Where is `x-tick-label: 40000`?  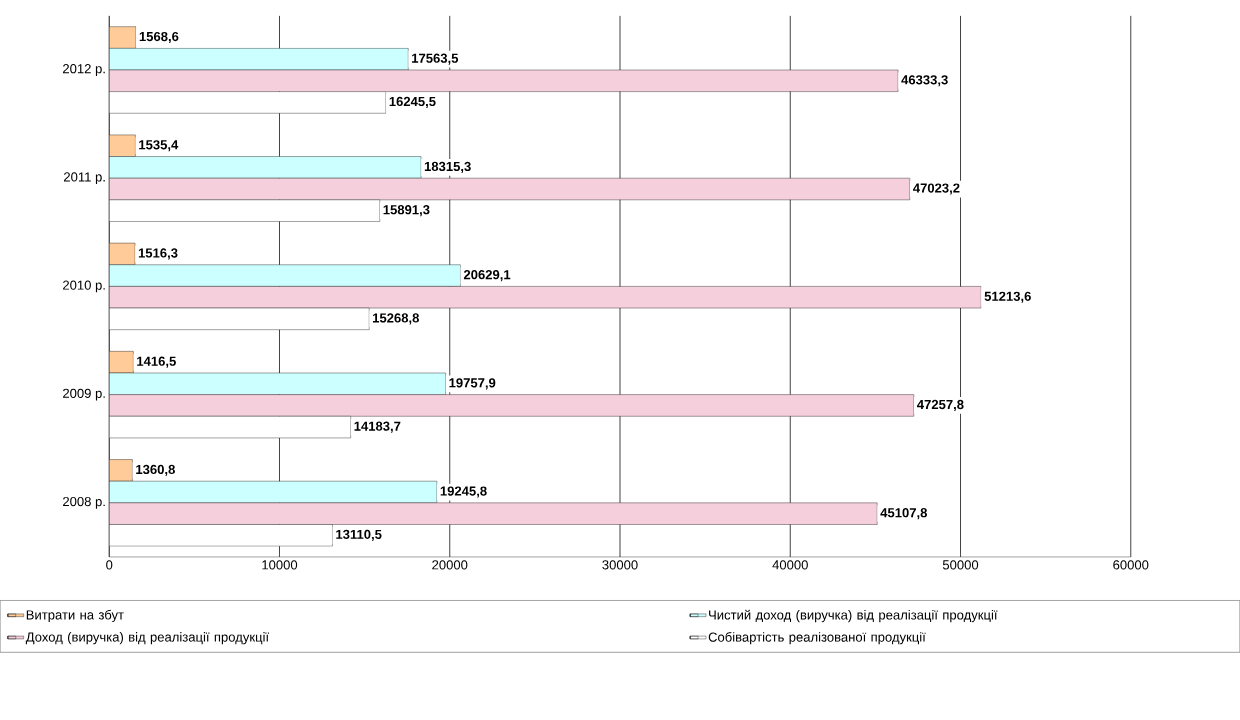
x-tick-label: 40000 is located at coordinates (790, 565).